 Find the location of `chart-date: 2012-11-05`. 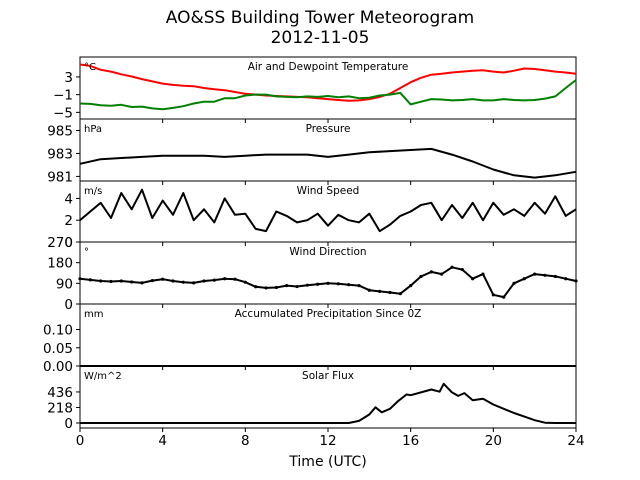

chart-date: 2012-11-05 is located at coordinates (320, 38).